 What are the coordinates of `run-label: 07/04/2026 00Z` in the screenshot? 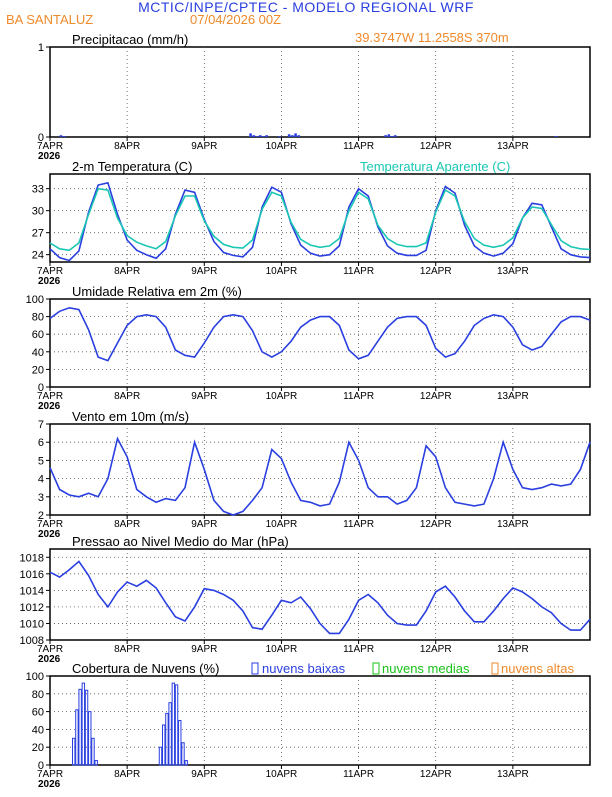 It's located at (235, 19).